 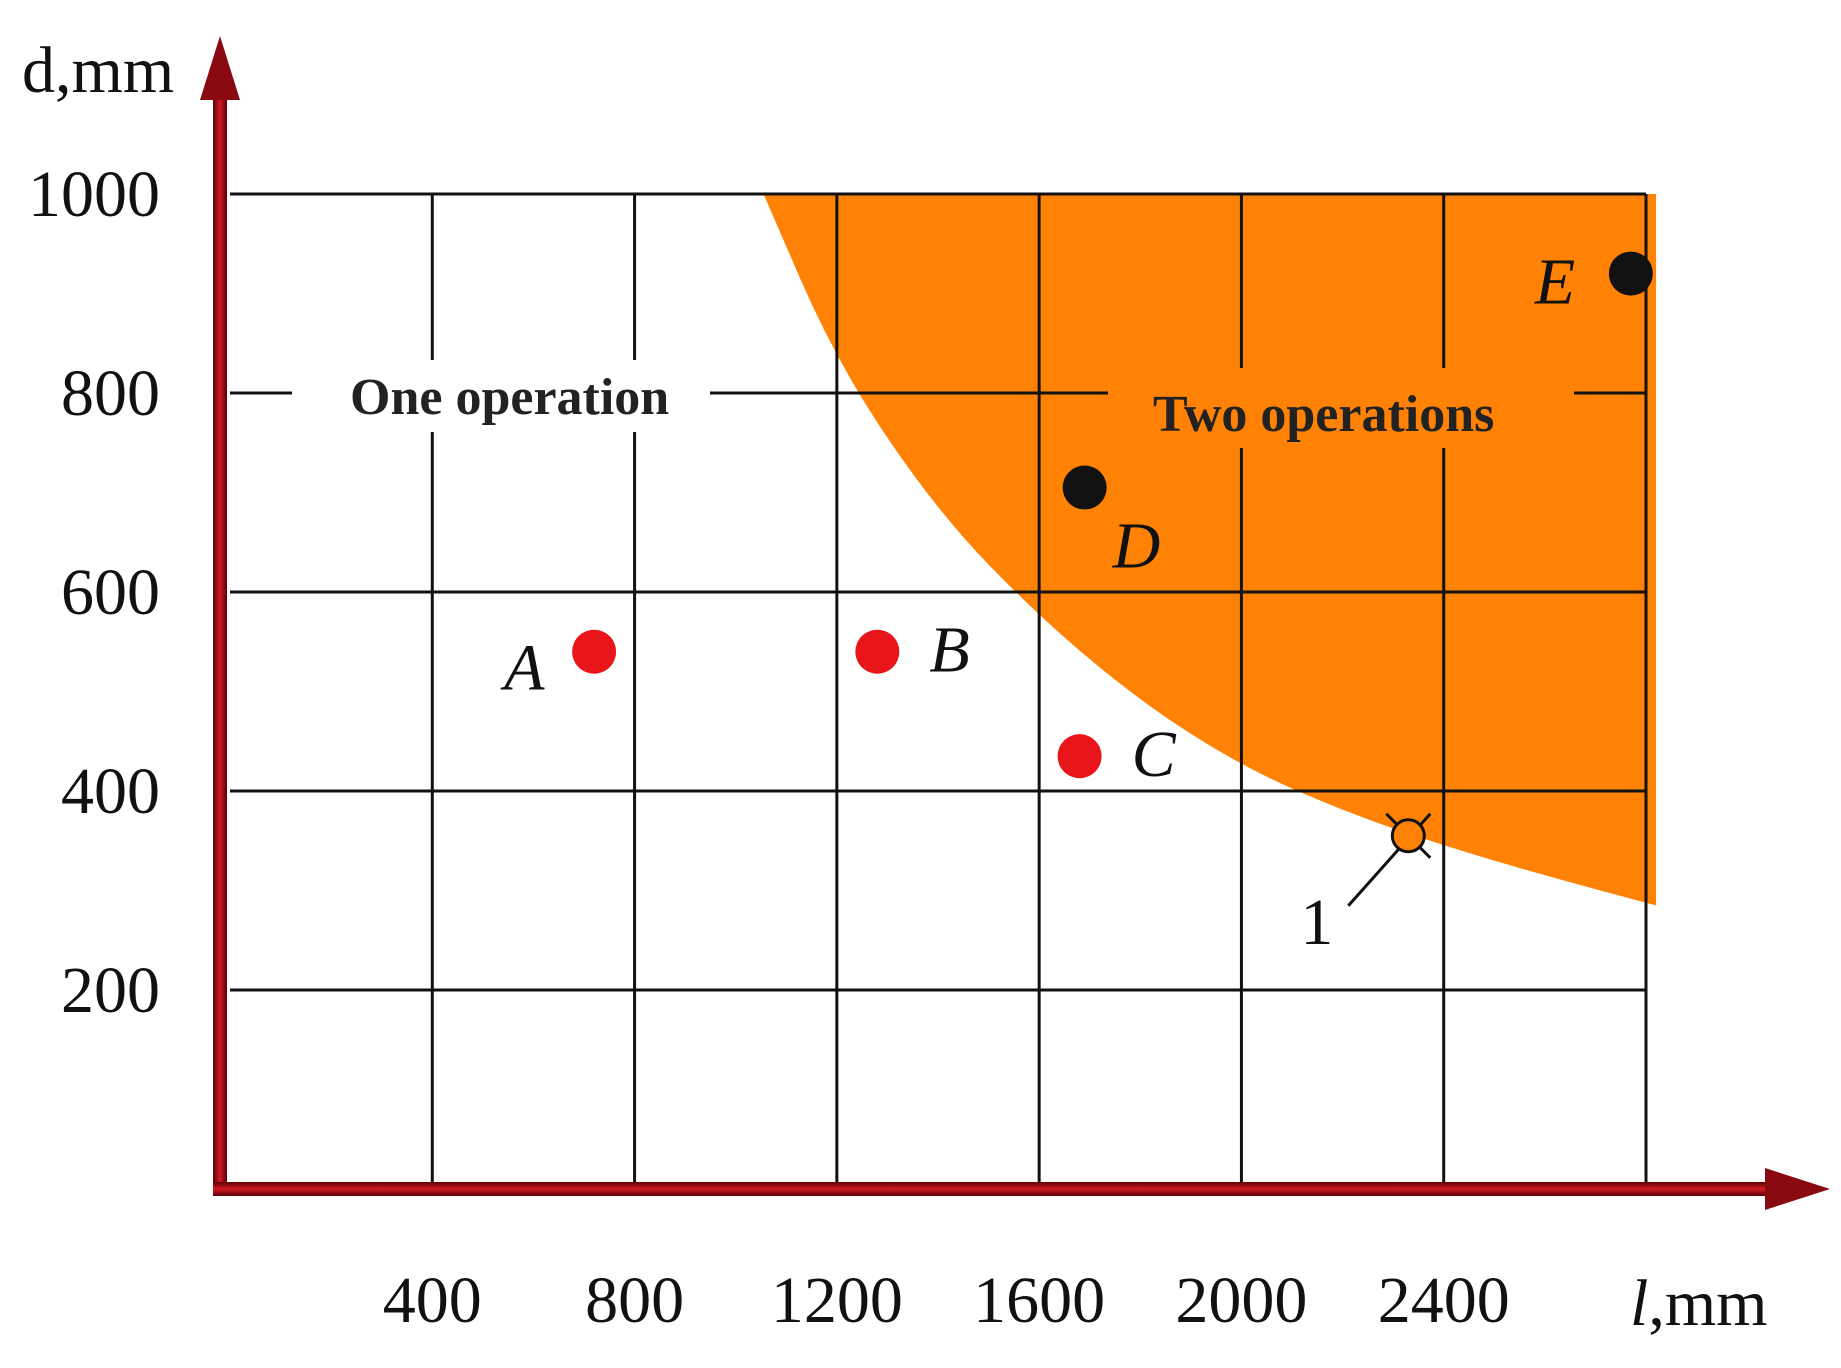 What do you see at coordinates (110, 592) in the screenshot?
I see `y-tick-label: 600` at bounding box center [110, 592].